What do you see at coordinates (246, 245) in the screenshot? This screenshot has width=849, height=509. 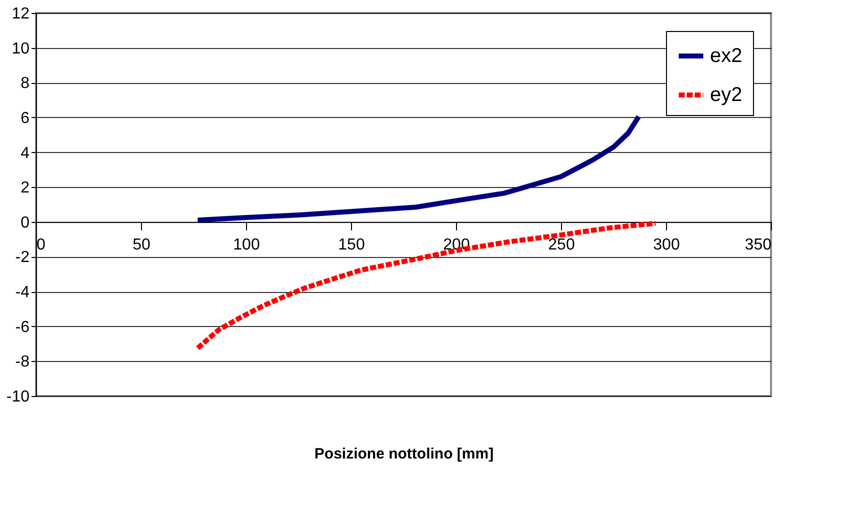 I see `x-tick-label: 100` at bounding box center [246, 245].